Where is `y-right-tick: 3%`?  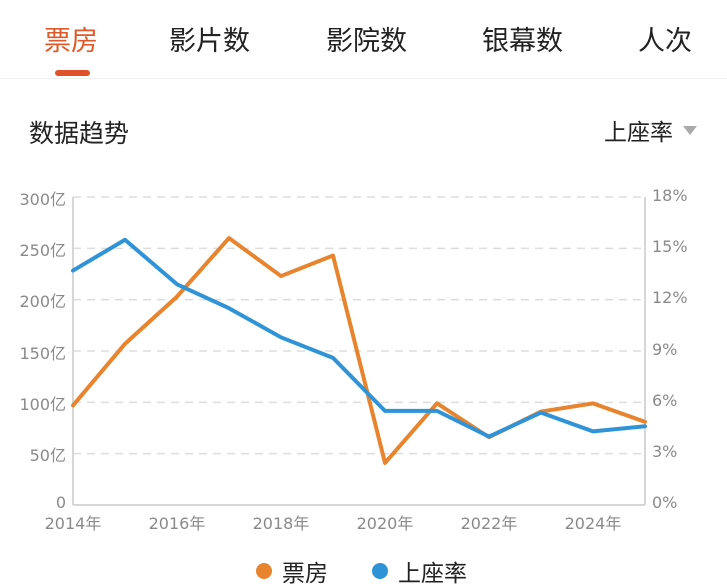
y-right-tick: 3% is located at coordinates (665, 451).